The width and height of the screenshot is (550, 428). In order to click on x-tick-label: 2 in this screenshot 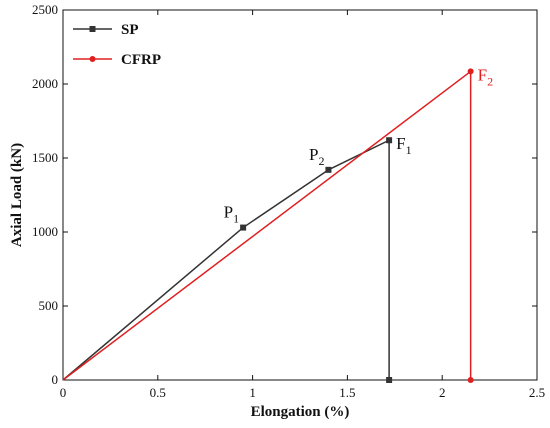, I will do `click(442, 392)`.